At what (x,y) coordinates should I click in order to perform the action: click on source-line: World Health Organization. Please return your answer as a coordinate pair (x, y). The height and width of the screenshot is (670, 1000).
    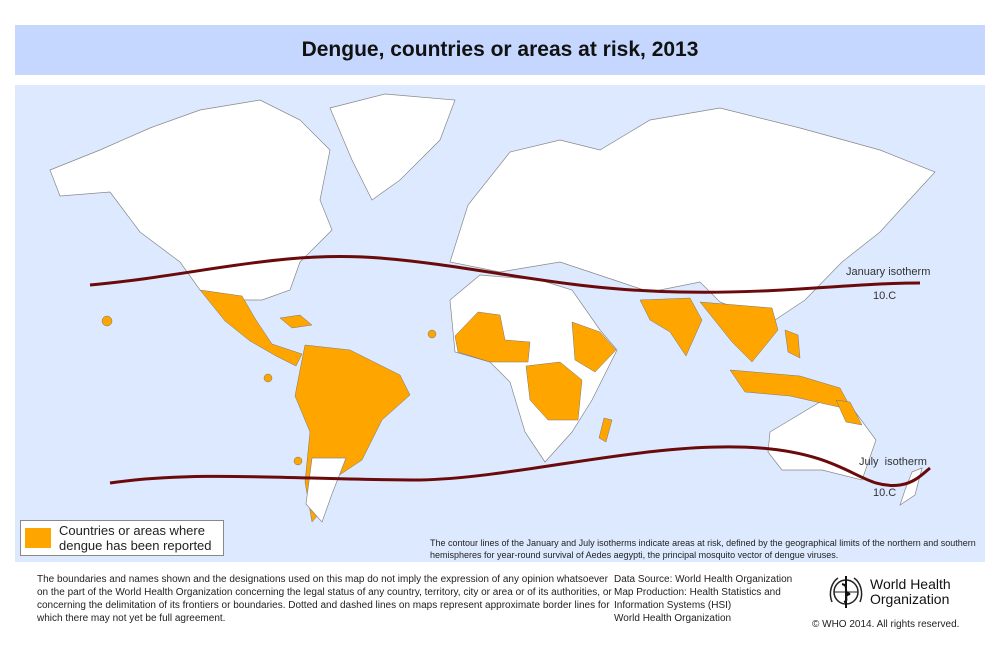
    Looking at the image, I should click on (673, 618).